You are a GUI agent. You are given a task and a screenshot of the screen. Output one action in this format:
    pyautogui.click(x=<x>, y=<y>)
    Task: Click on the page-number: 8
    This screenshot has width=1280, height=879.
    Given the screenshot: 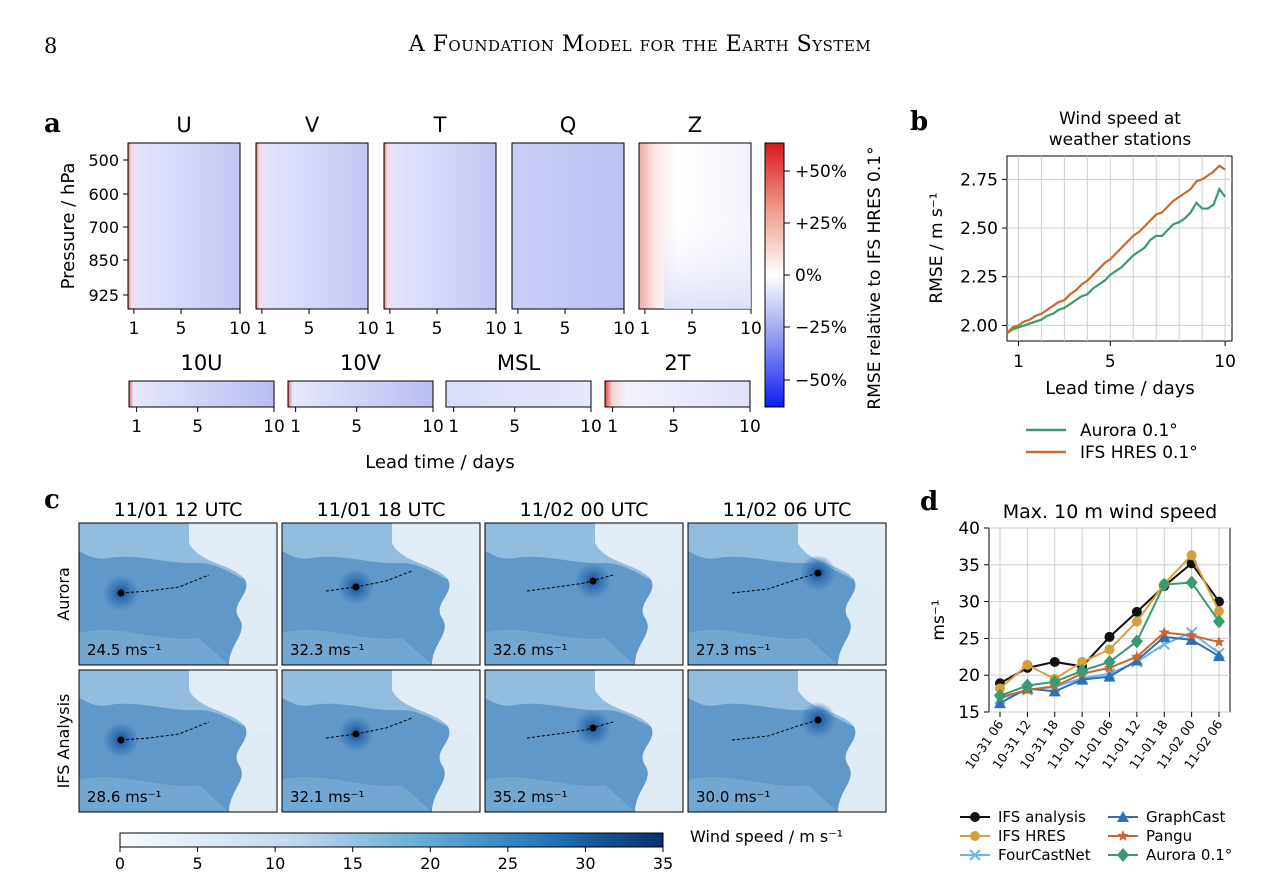 What is the action you would take?
    pyautogui.click(x=51, y=46)
    